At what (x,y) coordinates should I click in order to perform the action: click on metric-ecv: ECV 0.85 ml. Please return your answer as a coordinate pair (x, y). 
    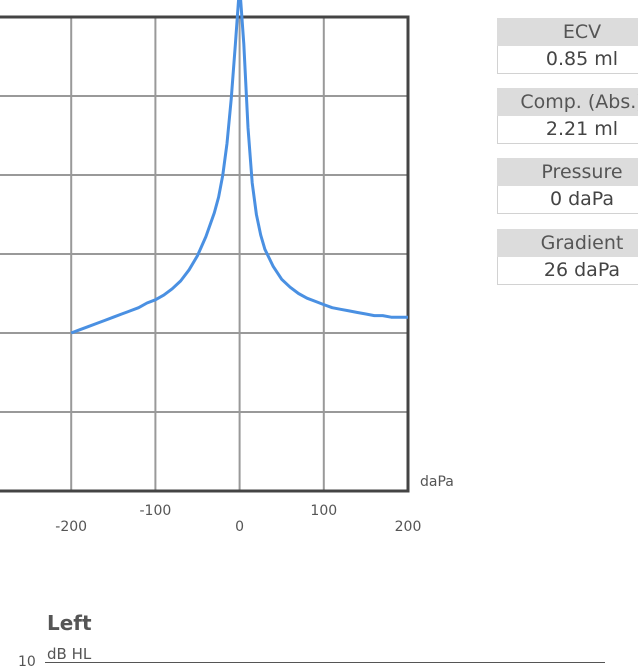
    Looking at the image, I should click on (567, 46).